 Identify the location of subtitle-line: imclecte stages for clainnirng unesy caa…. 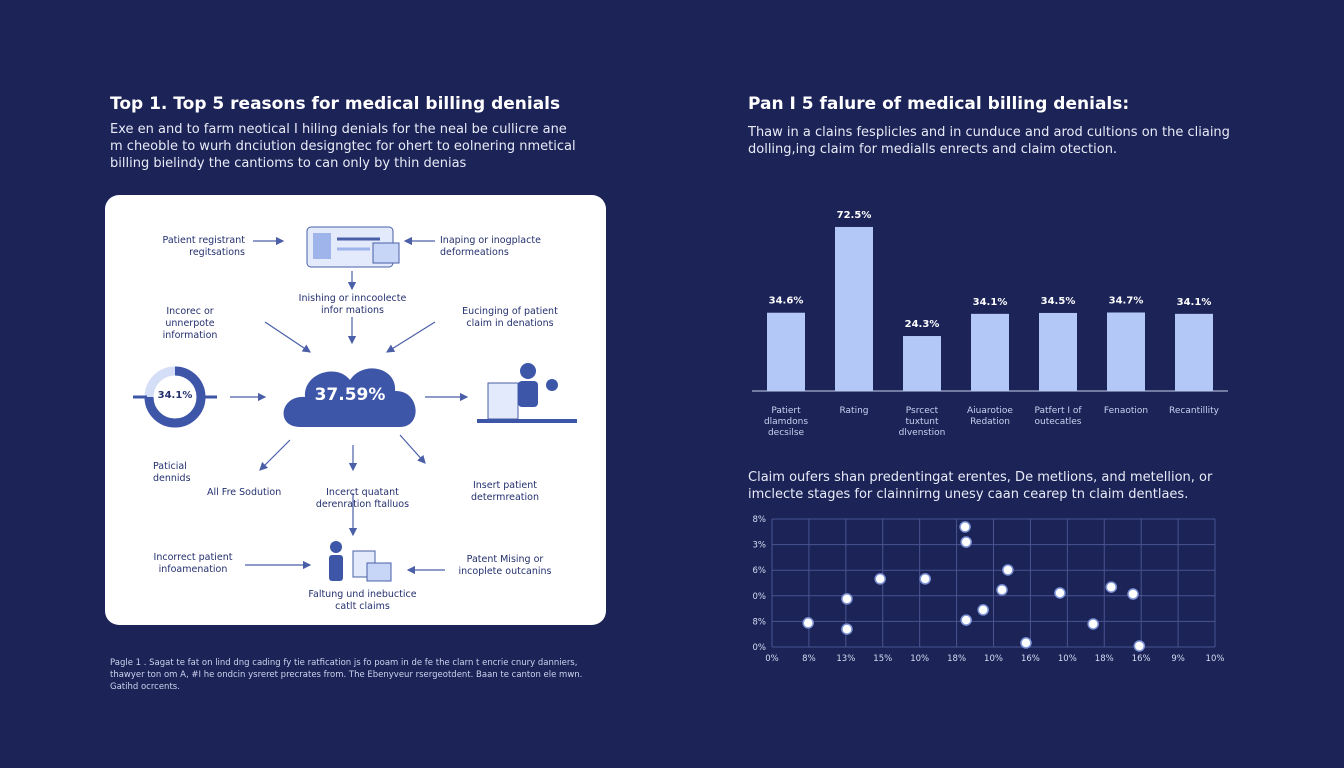
(968, 494).